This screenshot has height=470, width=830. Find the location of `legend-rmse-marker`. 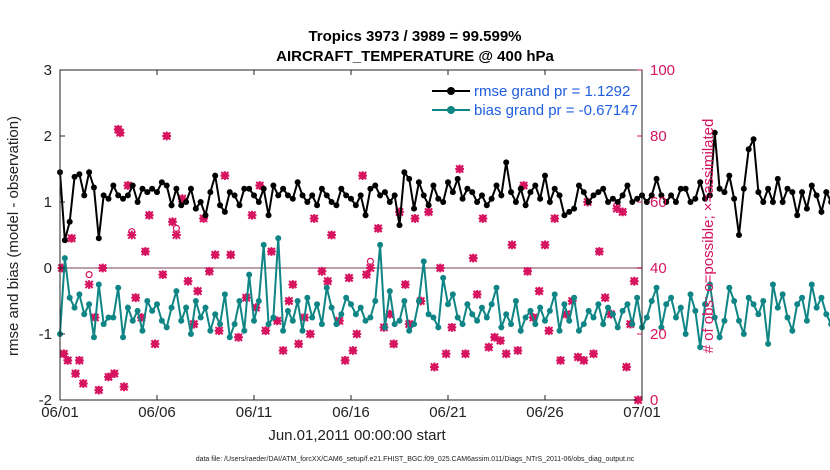

legend-rmse-marker is located at coordinates (451, 91).